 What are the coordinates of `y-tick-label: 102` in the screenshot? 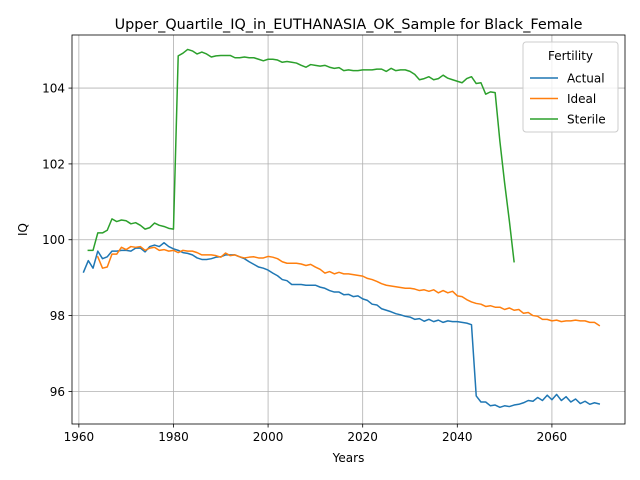 It's located at (53, 164).